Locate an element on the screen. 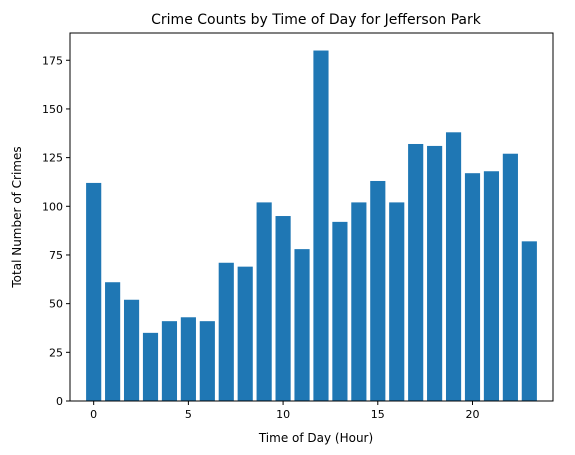 This screenshot has width=575, height=455. y-axis-label: Total Number of Crimes is located at coordinates (17, 217).